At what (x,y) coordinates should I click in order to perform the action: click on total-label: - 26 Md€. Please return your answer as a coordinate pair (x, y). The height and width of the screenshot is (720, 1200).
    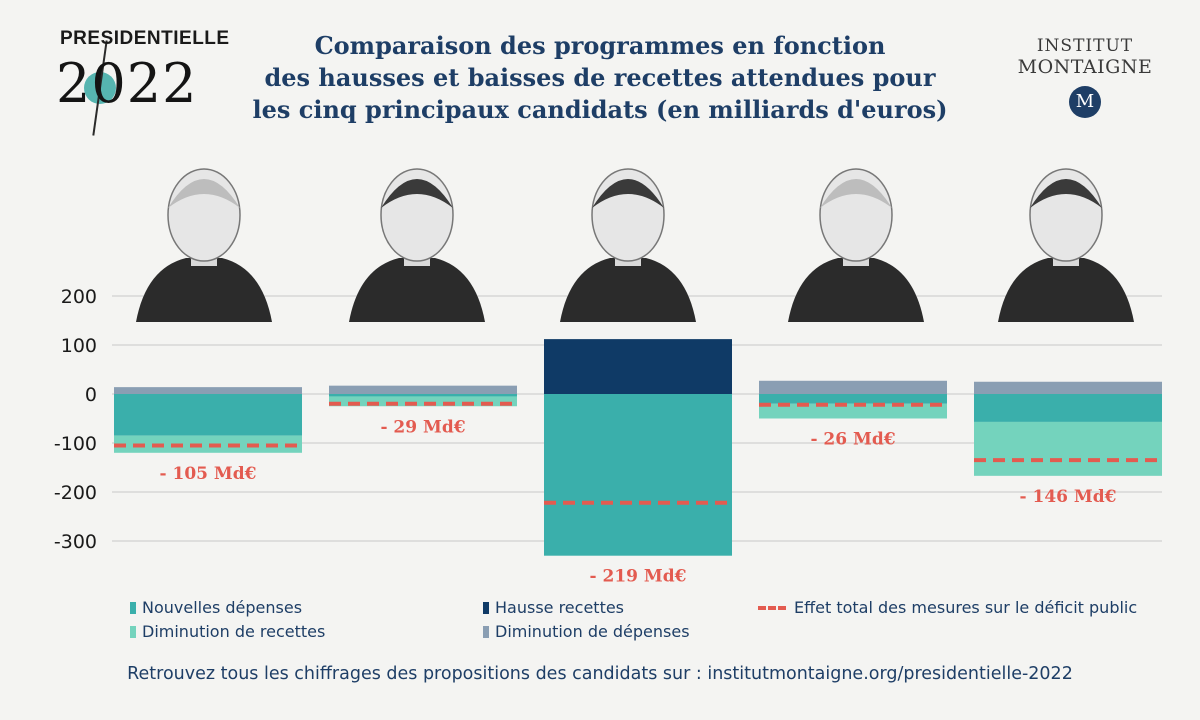
    Looking at the image, I should click on (852, 440).